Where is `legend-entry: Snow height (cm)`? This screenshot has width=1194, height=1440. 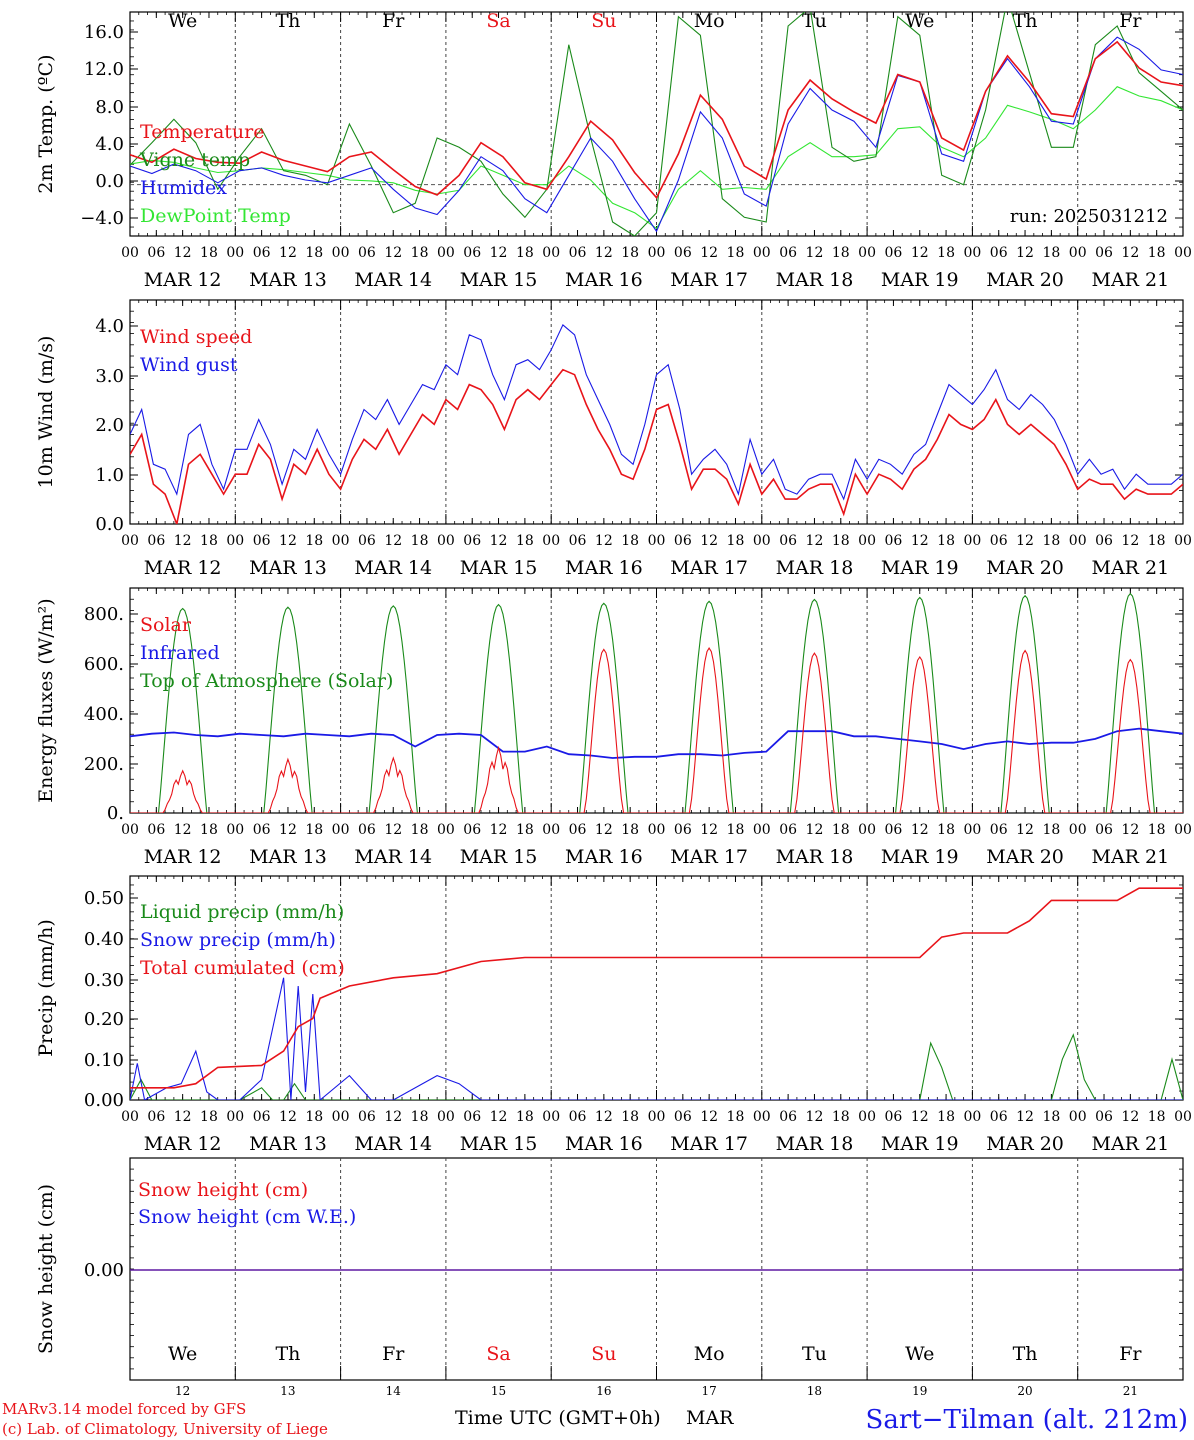
legend-entry: Snow height (cm) is located at coordinates (223, 1190).